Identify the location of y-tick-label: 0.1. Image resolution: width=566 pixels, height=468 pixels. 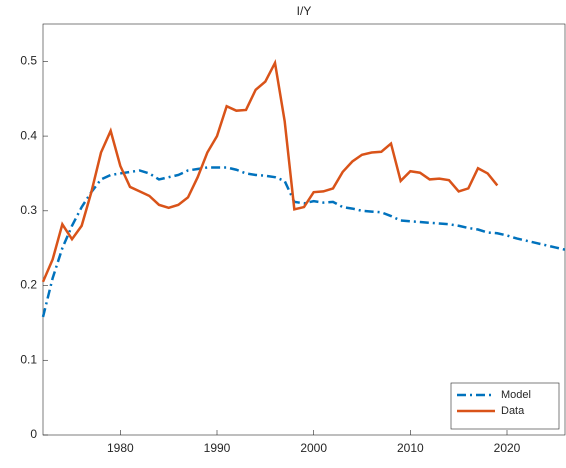
(28, 359).